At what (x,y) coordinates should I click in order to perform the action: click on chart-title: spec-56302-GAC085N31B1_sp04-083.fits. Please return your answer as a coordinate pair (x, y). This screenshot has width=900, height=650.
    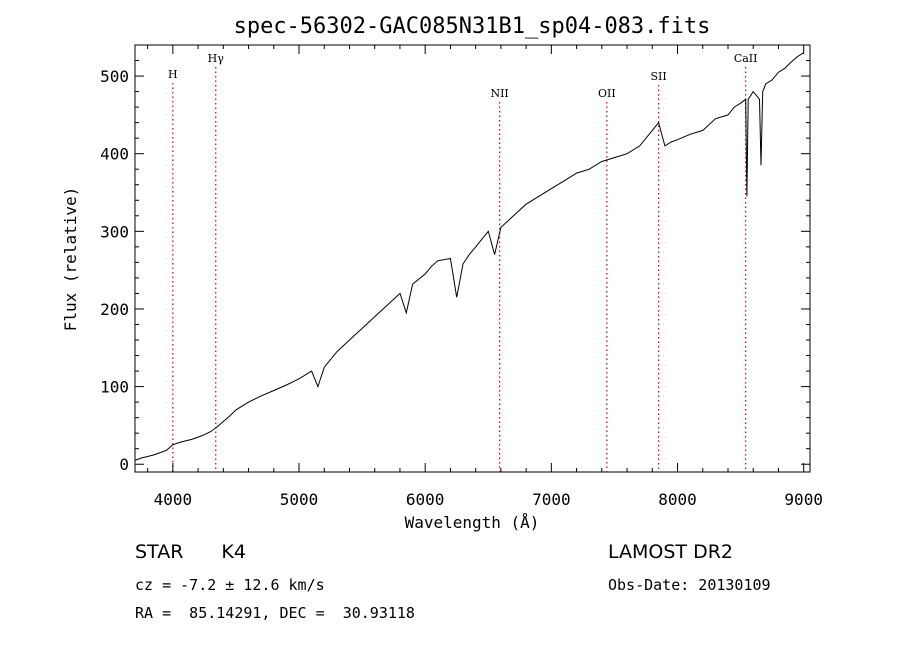
    Looking at the image, I should click on (472, 26).